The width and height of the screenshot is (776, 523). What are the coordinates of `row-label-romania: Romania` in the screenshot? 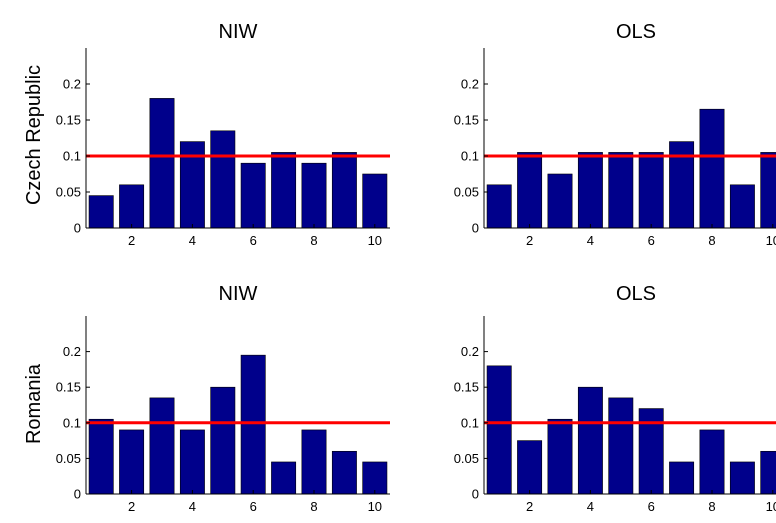 It's located at (34, 403).